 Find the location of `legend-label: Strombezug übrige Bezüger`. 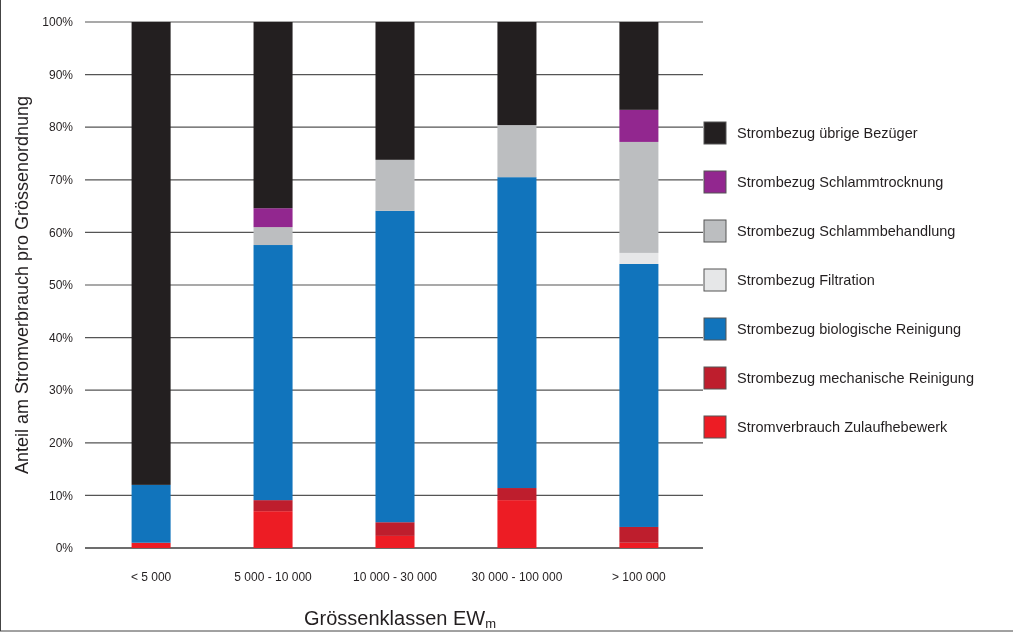

legend-label: Strombezug übrige Bezüger is located at coordinates (827, 133).